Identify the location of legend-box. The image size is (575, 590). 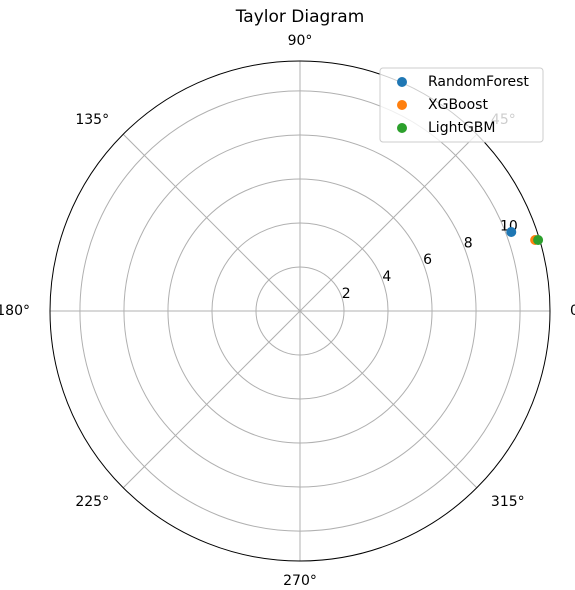
(461, 105).